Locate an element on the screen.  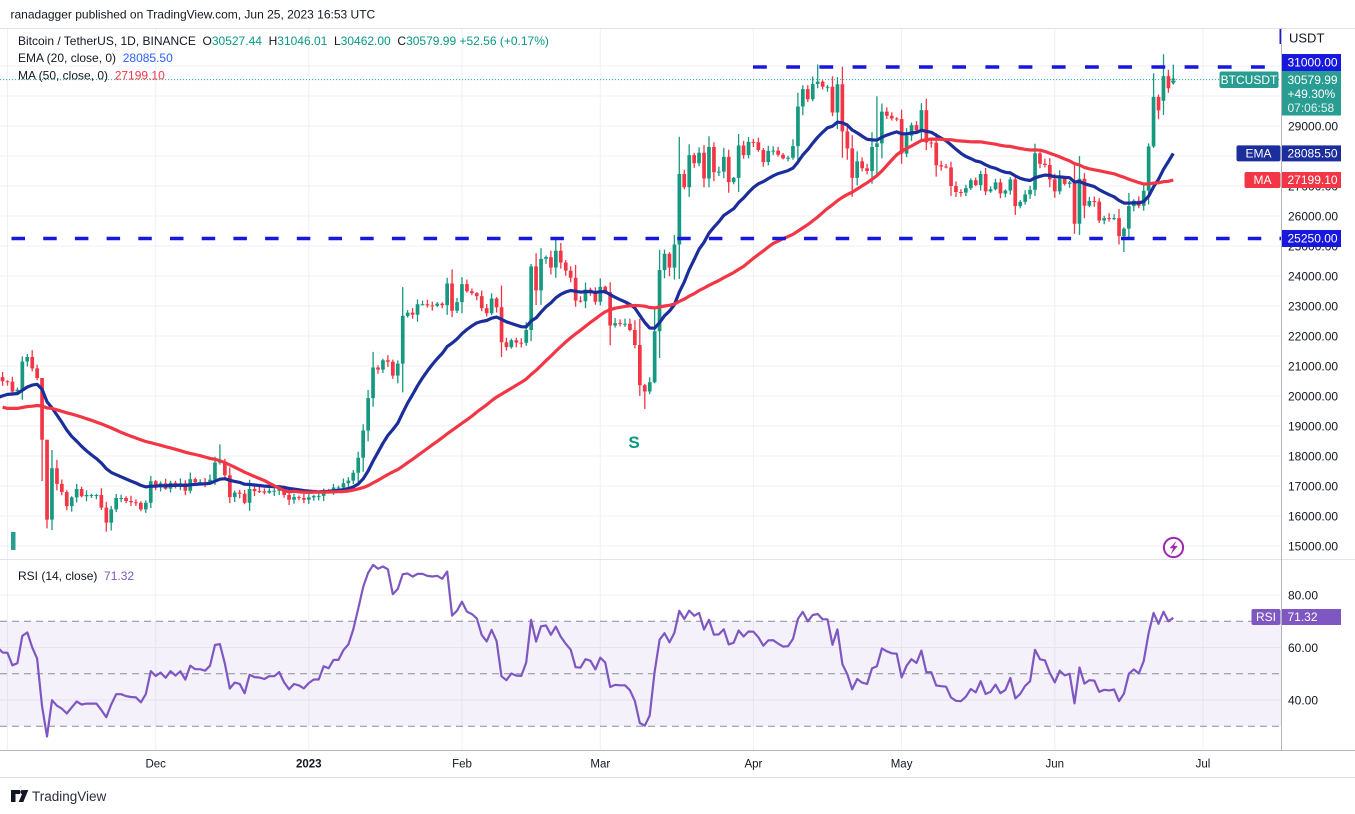
svg-text: 25250.00 is located at coordinates (1313, 239).